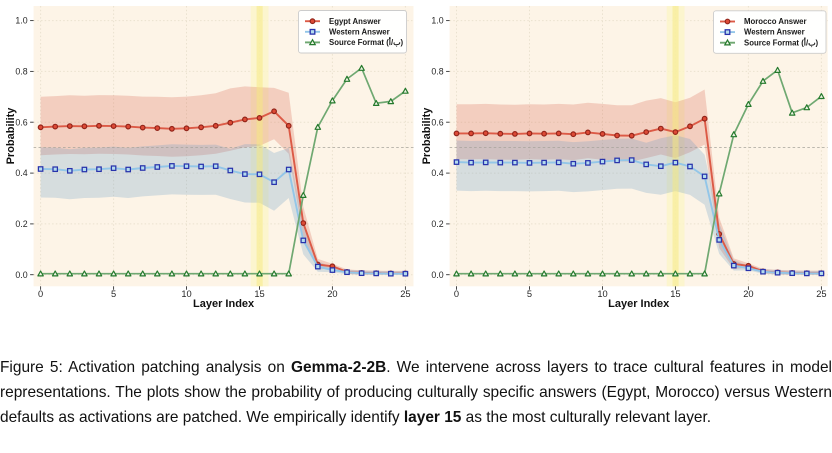  I want to click on svg-text: Morocco Answer, so click(775, 21).